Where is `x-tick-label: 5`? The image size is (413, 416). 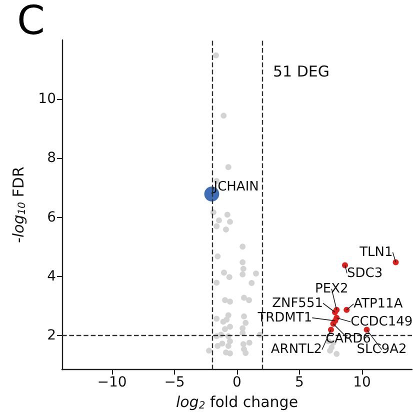 x-tick-label: 5 is located at coordinates (299, 382).